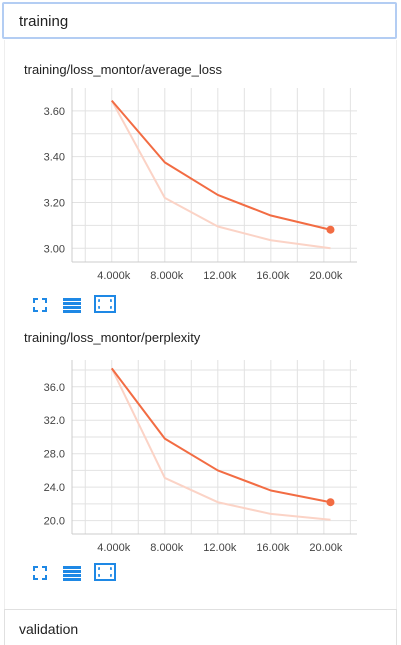  I want to click on validation-group-label: validation, so click(49, 629).